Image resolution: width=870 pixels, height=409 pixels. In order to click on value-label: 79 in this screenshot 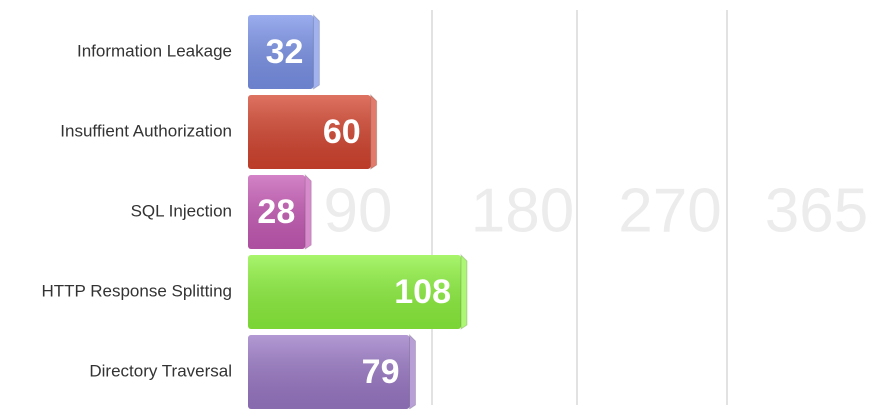, I will do `click(381, 372)`.